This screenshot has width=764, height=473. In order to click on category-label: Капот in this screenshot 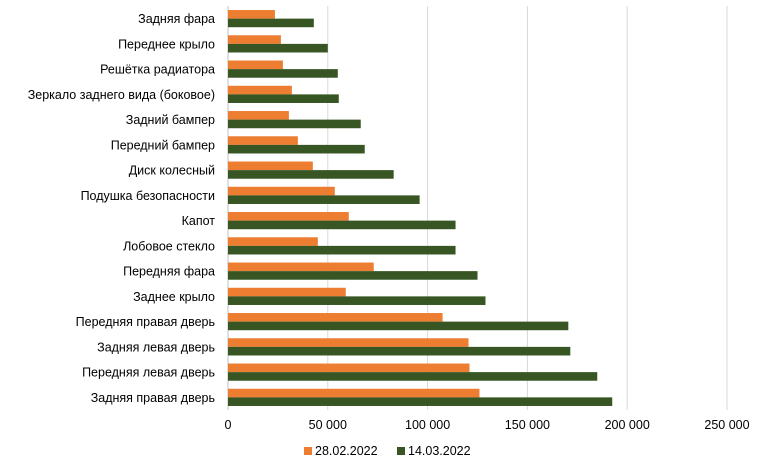, I will do `click(199, 221)`.